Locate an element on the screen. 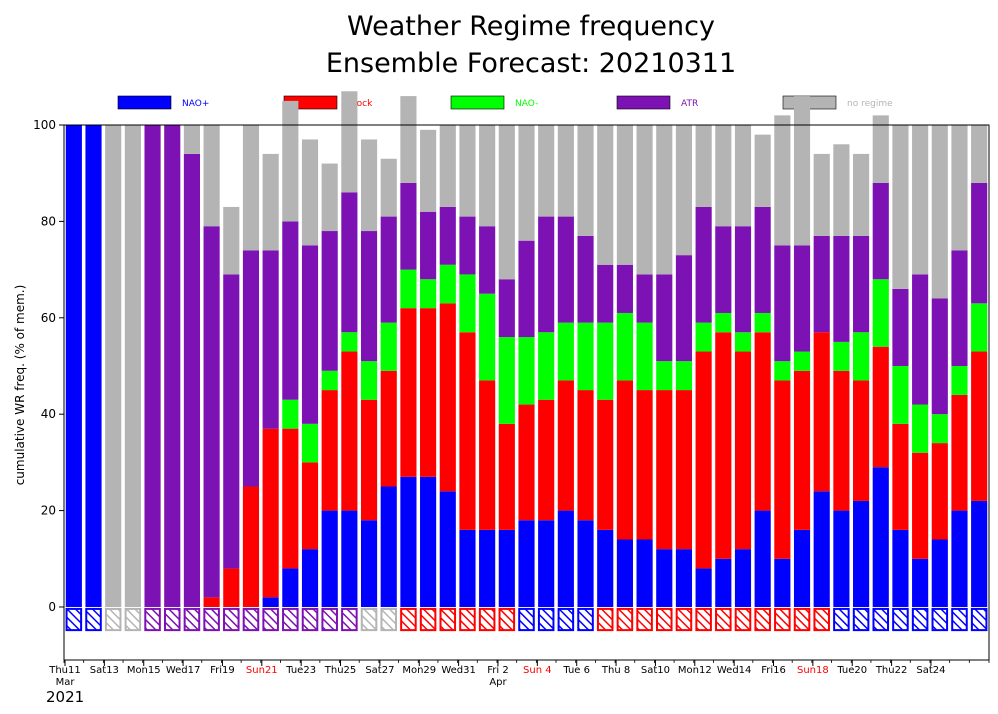 This screenshot has width=998, height=714. legend-label-4: no regime is located at coordinates (870, 104).